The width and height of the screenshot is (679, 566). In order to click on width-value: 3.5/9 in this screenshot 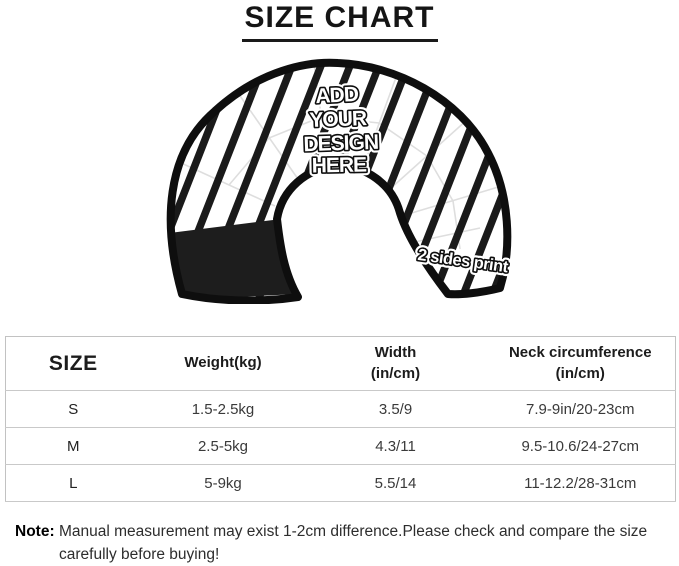, I will do `click(395, 409)`.